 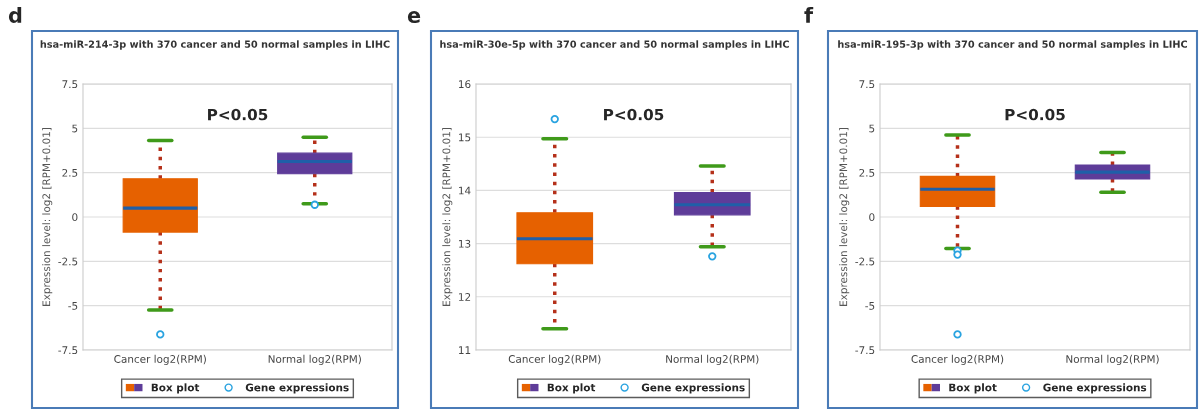 I want to click on text: d, so click(x=15, y=15).